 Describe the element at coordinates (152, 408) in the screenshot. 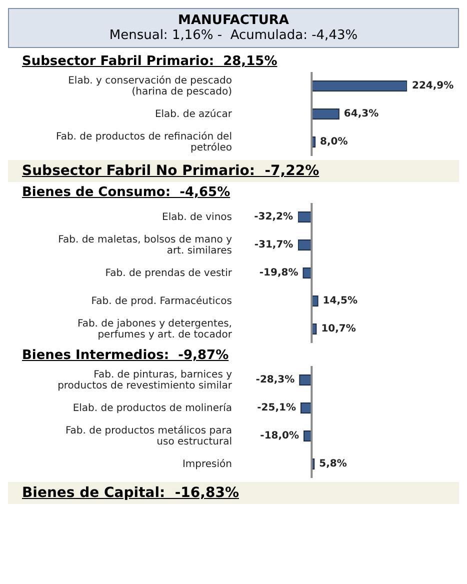

I see `y-tick-label: Elab. de productos de molinería` at that location.